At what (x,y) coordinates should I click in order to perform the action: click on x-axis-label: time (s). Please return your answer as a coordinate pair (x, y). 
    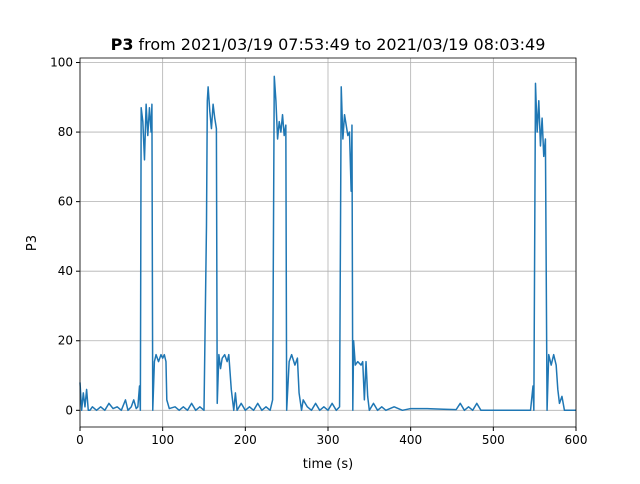
    Looking at the image, I should click on (328, 464).